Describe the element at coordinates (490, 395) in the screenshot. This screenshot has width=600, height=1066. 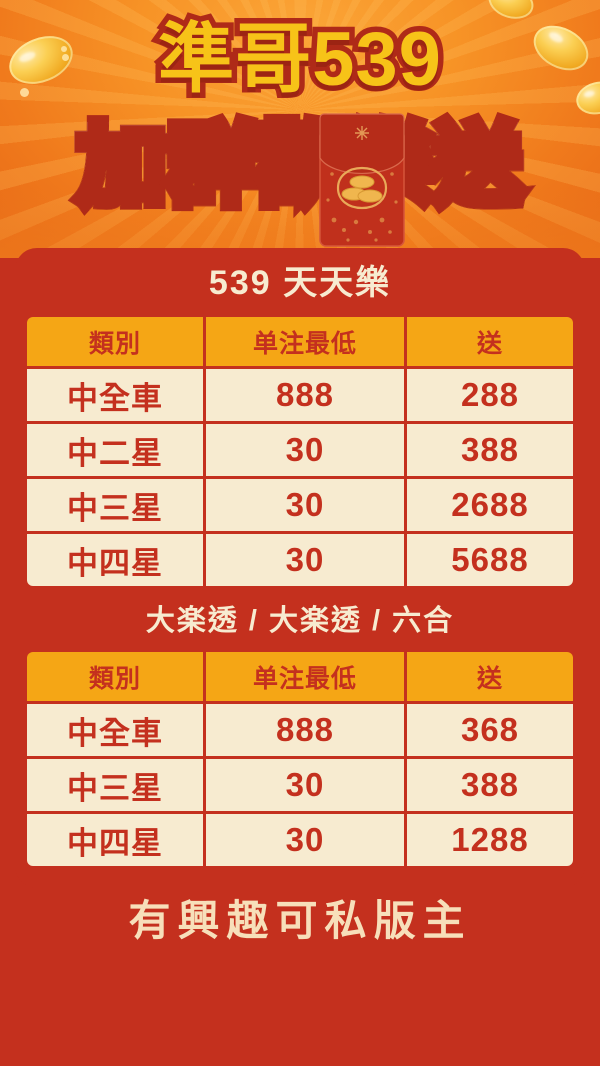
I see `cell-bonus: 288` at that location.